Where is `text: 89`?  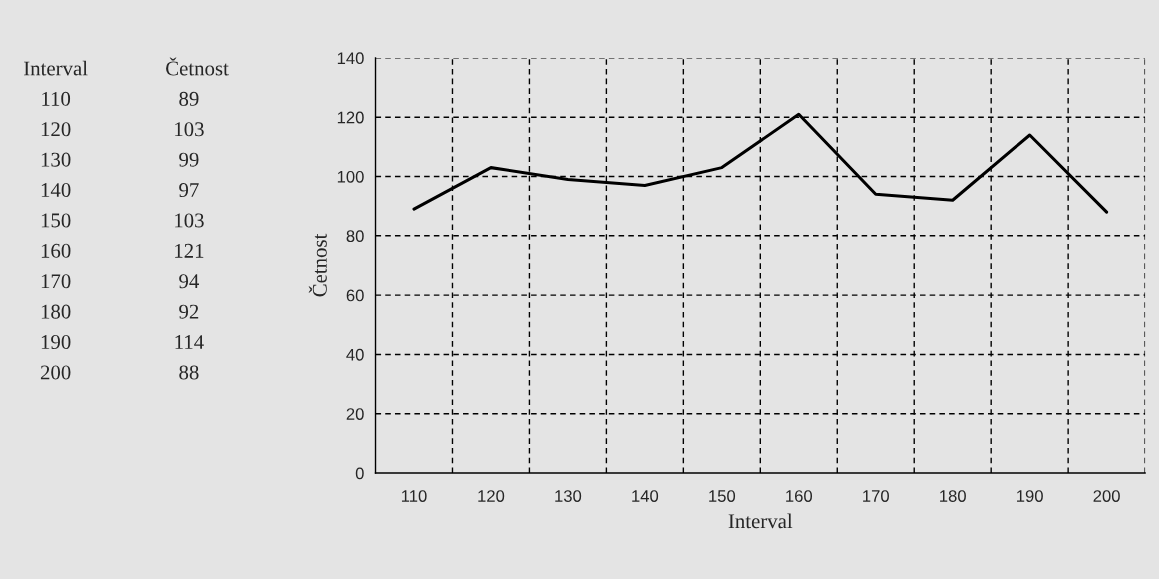 text: 89 is located at coordinates (189, 98).